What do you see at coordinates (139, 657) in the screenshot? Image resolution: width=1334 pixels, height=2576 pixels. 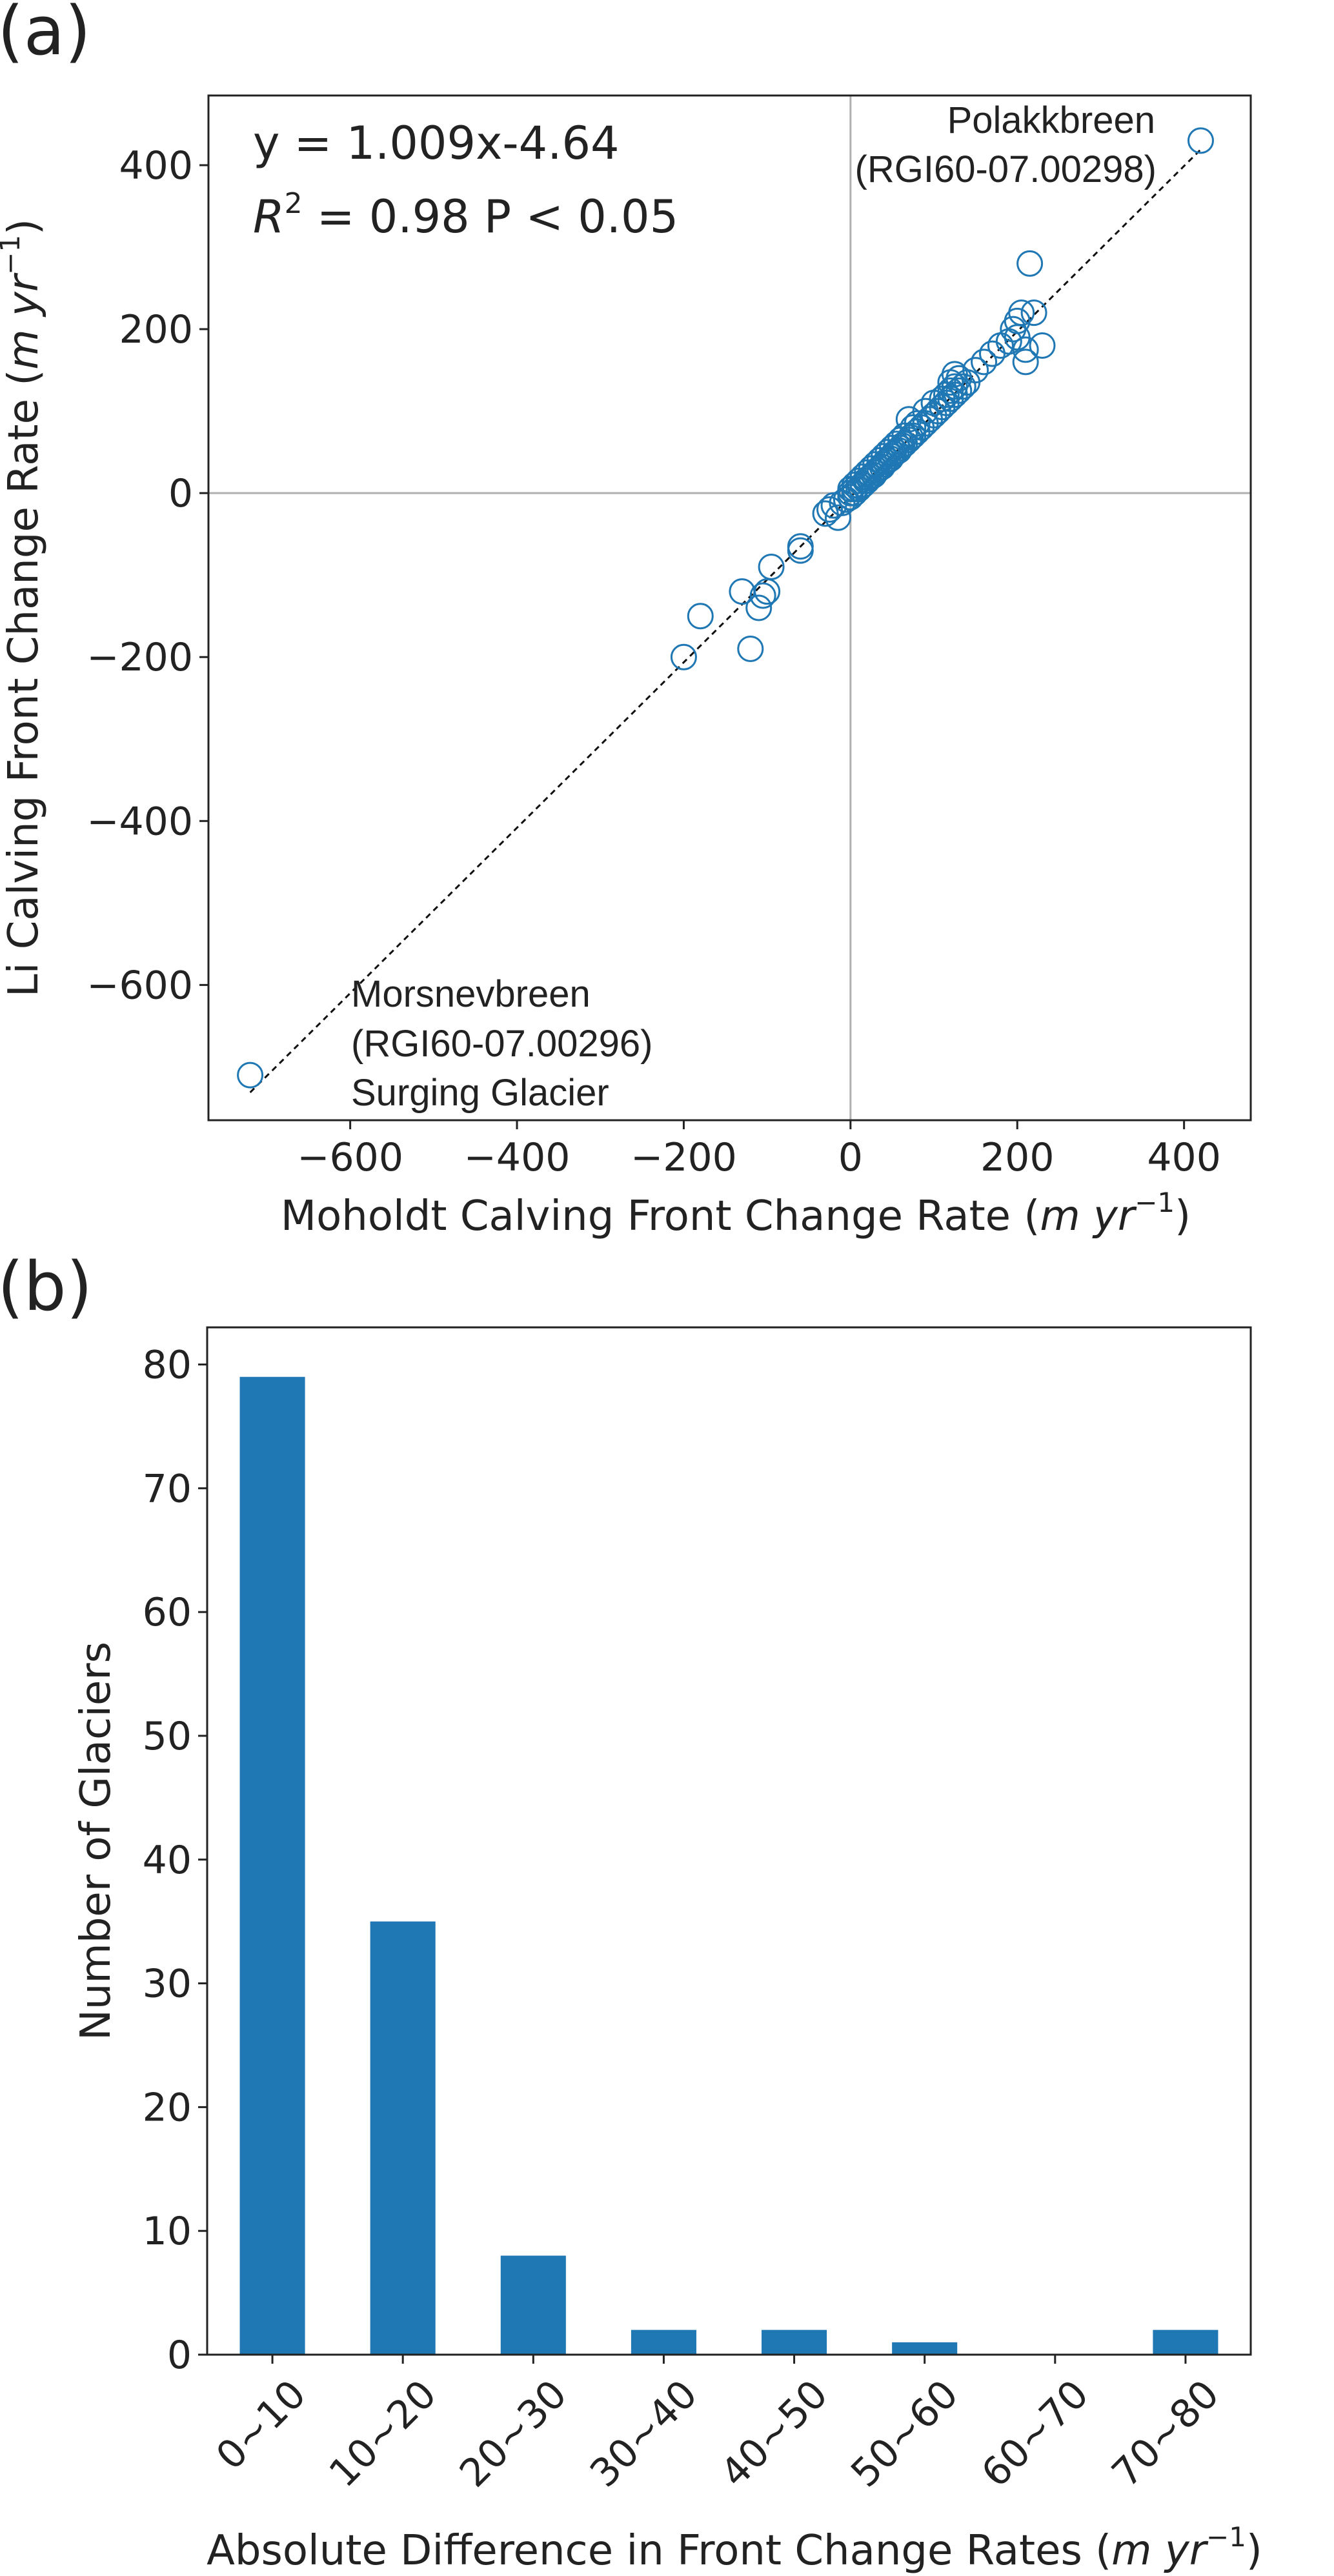 I see `y-tick-label: −200` at bounding box center [139, 657].